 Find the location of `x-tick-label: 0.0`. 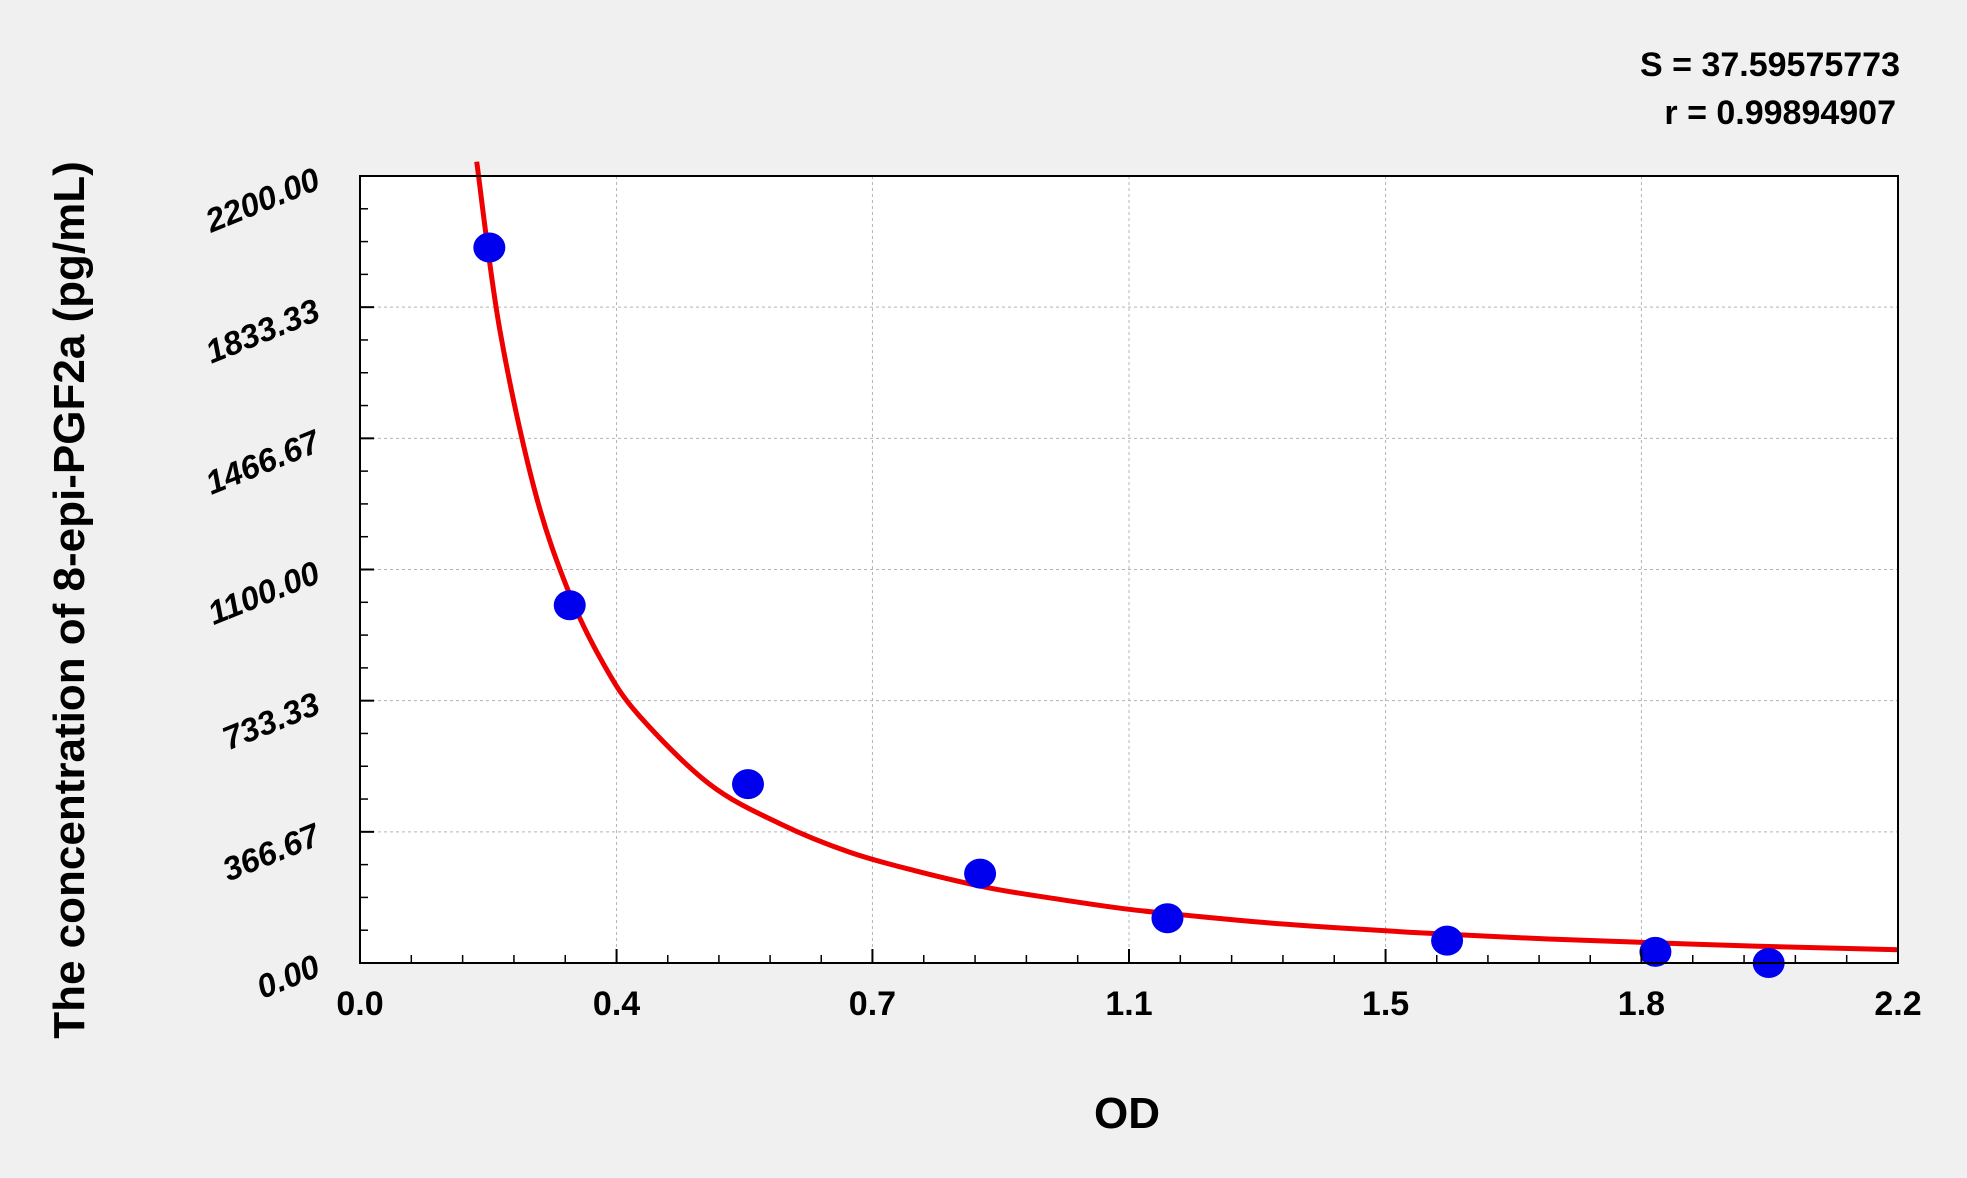

x-tick-label: 0.0 is located at coordinates (359, 1004).